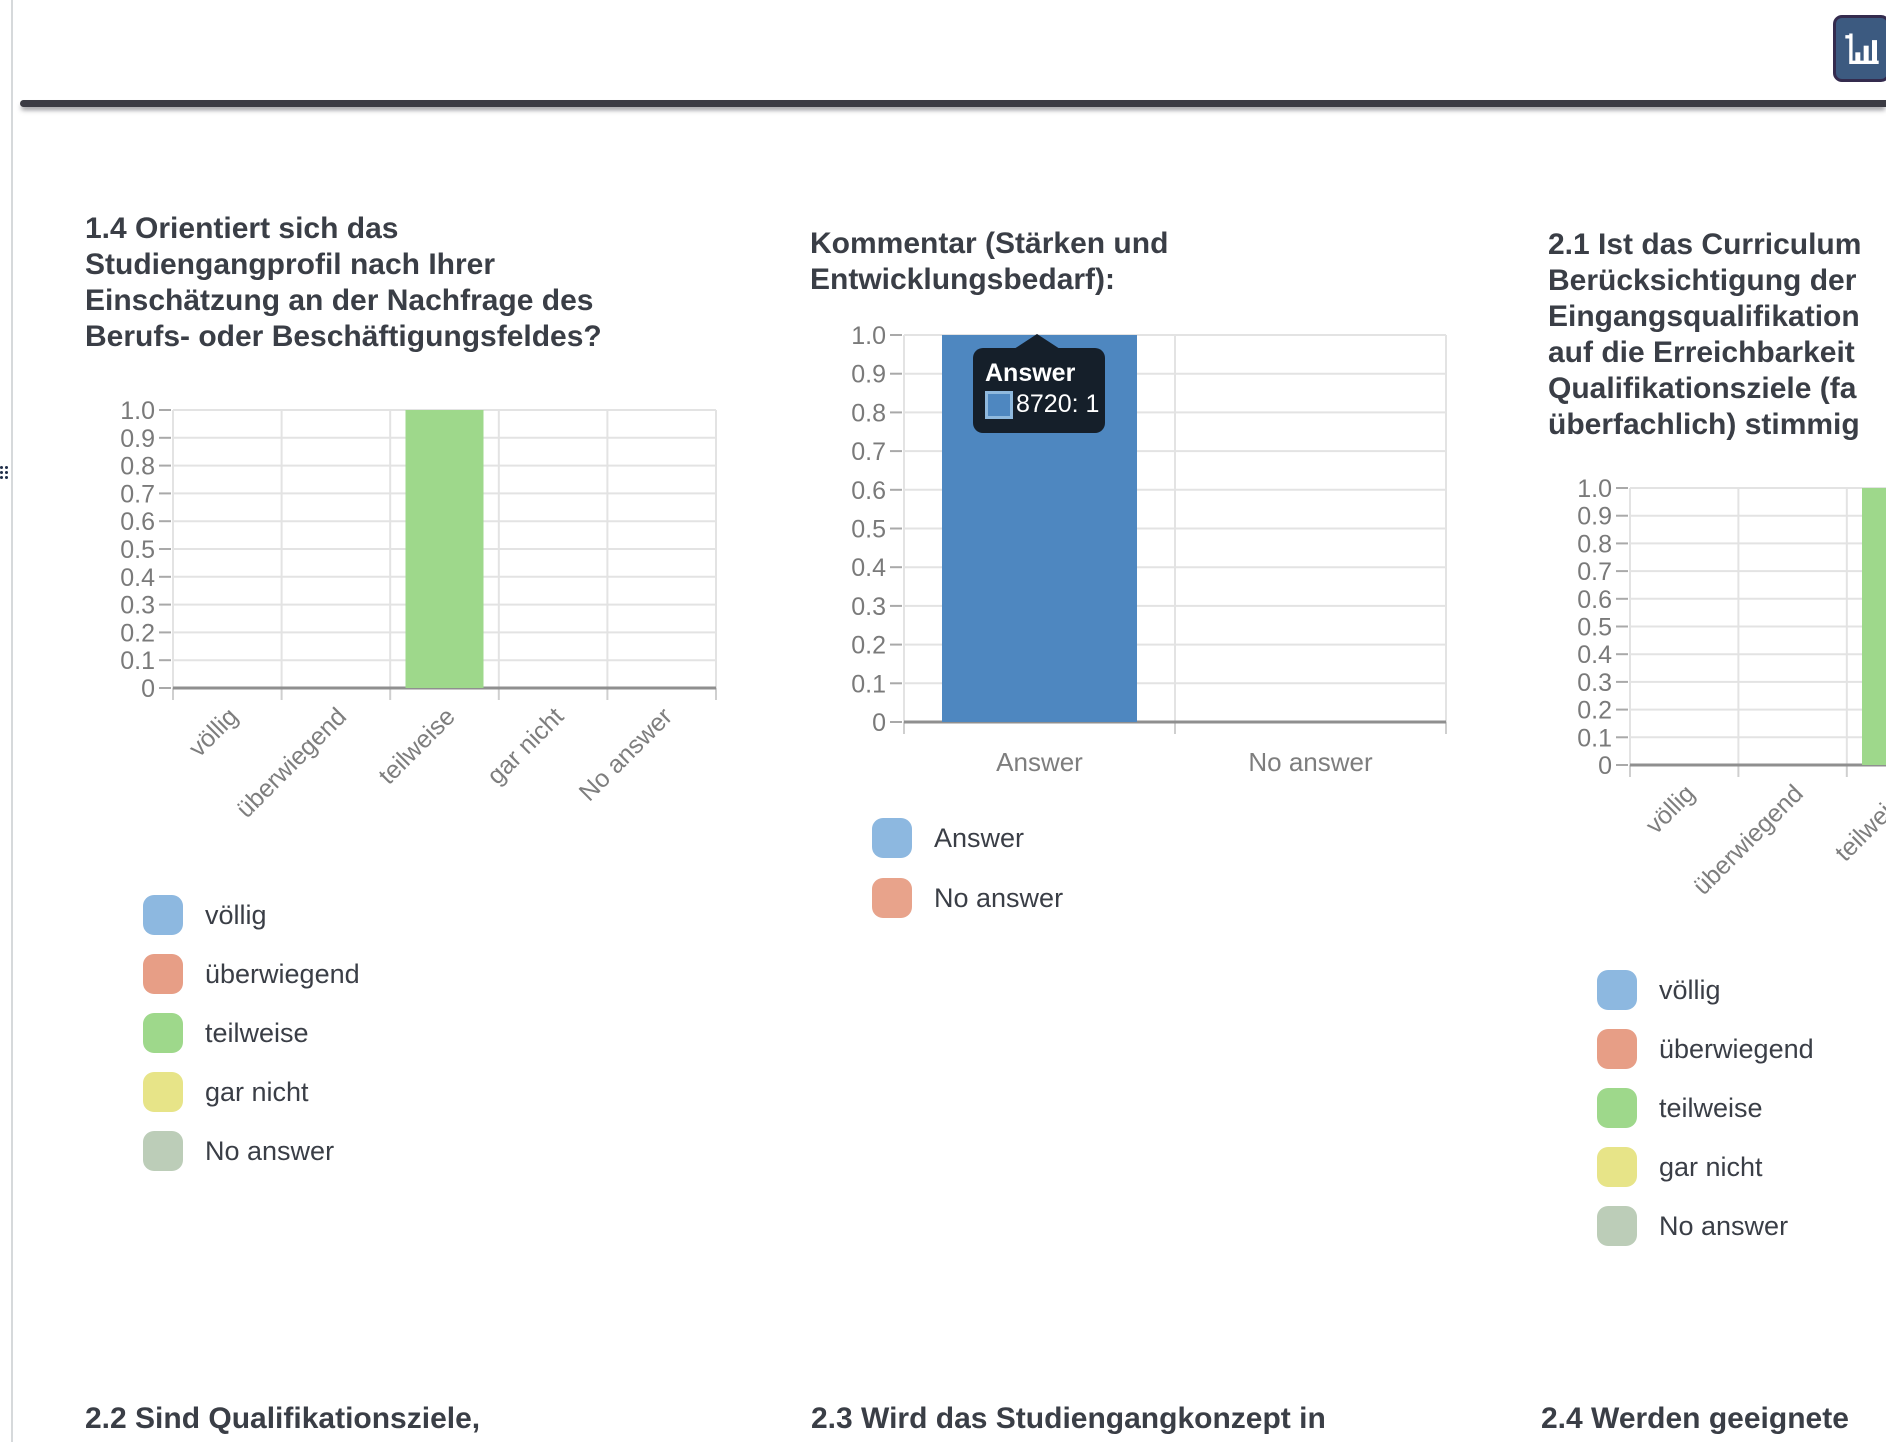  I want to click on legend-label: überwiegend, so click(1736, 1049).